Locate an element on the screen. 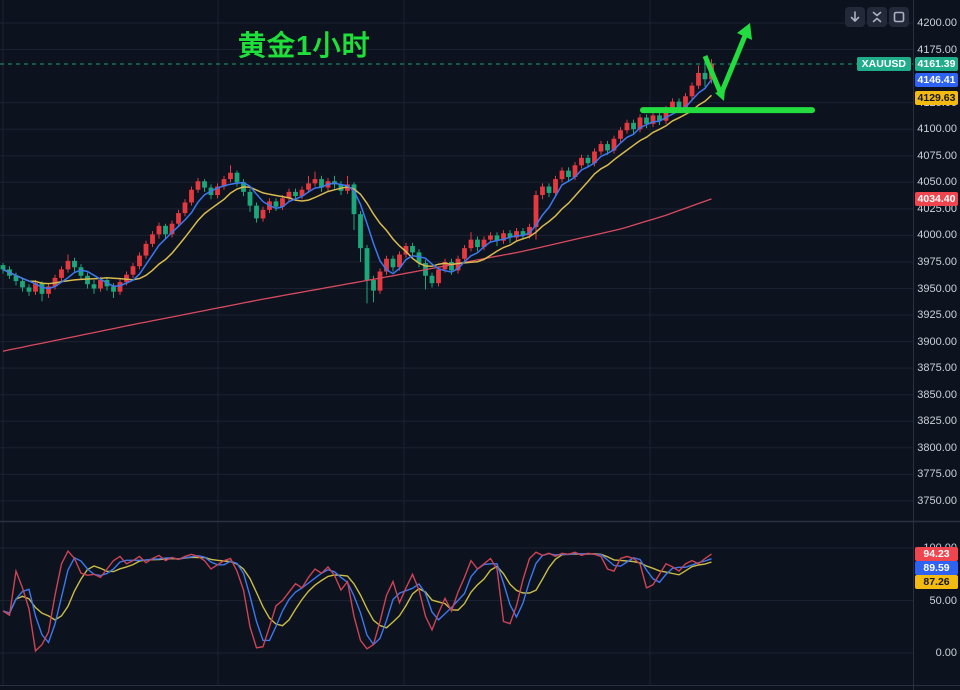  price-badge-blue: 4146.41 is located at coordinates (936, 79).